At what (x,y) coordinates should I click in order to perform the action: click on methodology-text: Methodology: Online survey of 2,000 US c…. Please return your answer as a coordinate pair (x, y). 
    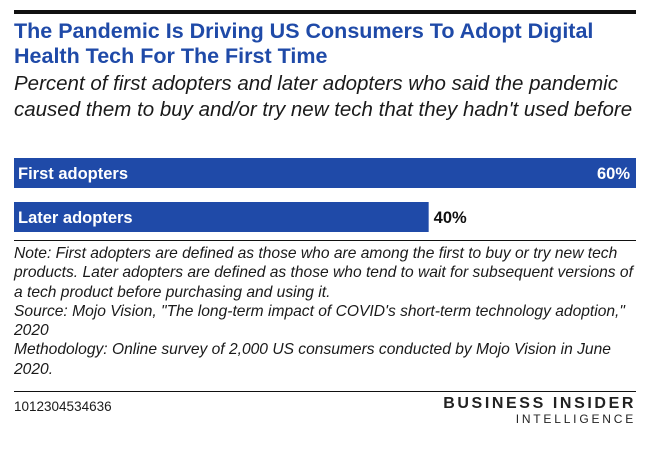
    Looking at the image, I should click on (312, 359).